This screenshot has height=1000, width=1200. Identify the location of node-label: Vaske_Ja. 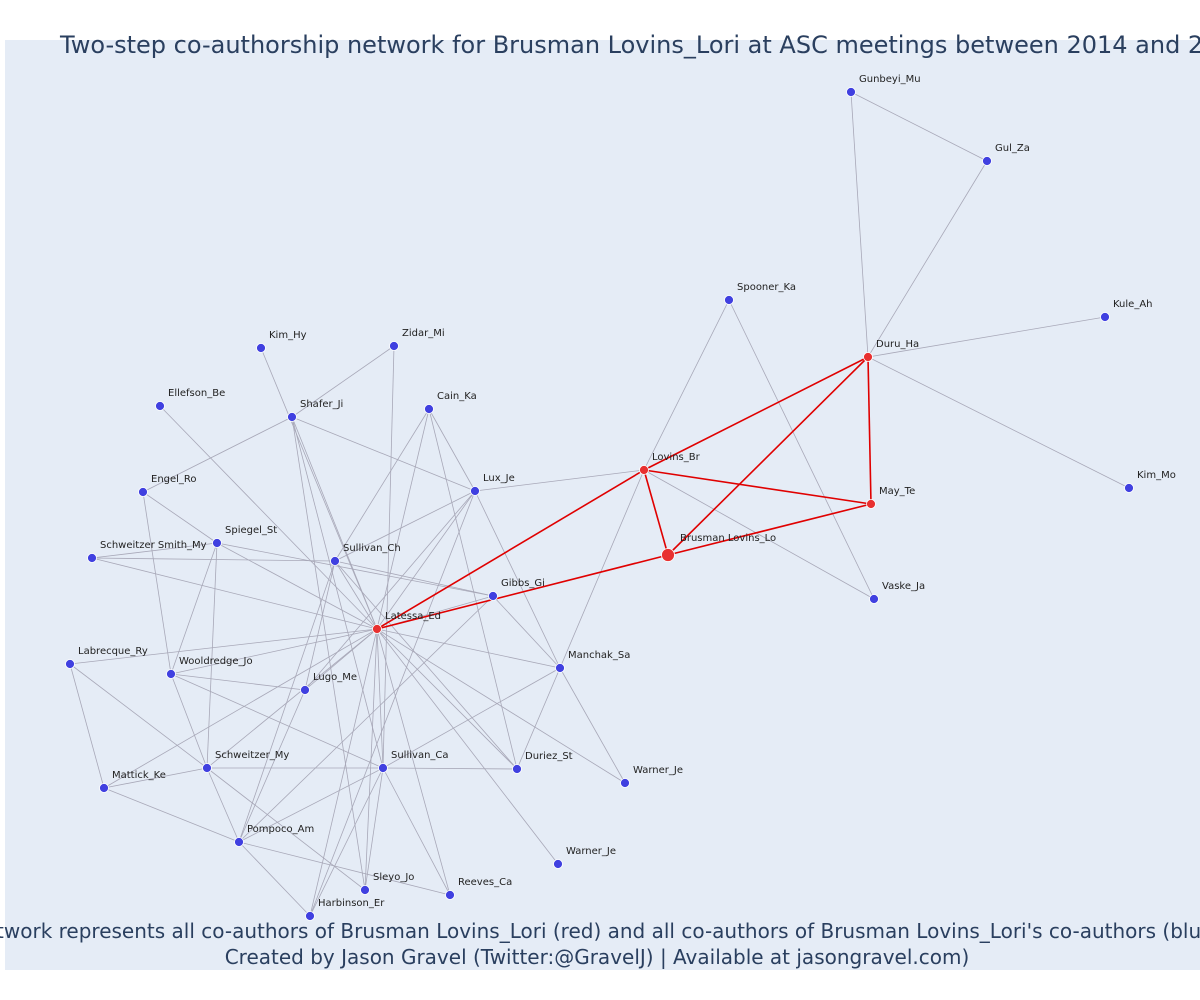
(903, 586).